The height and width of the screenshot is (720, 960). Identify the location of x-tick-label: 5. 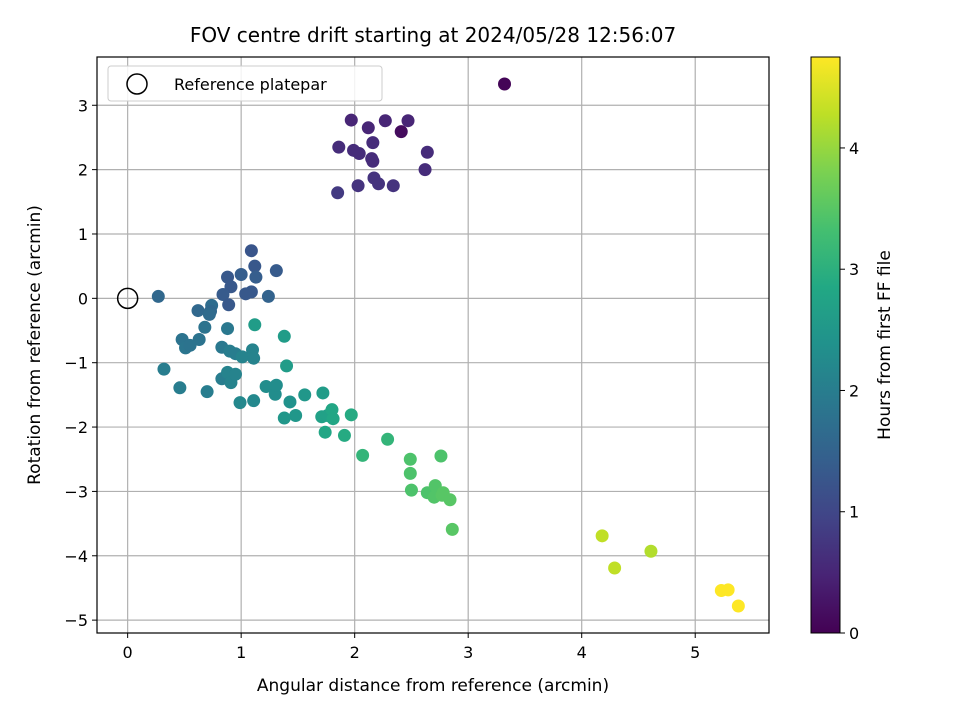
(695, 652).